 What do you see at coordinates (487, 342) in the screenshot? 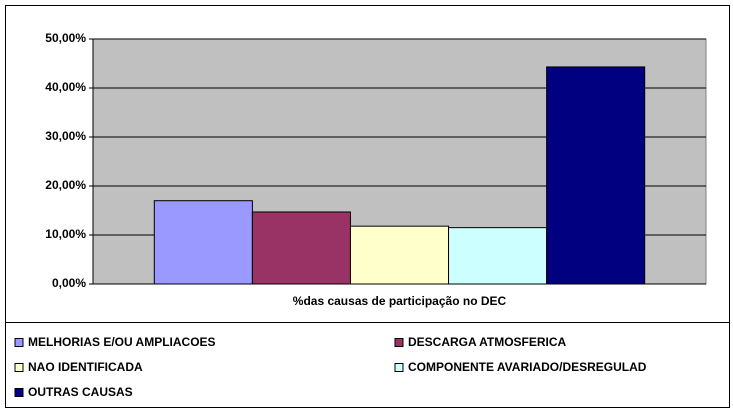
I see `legend-label: DESCARGA ATMOSFERICA` at bounding box center [487, 342].